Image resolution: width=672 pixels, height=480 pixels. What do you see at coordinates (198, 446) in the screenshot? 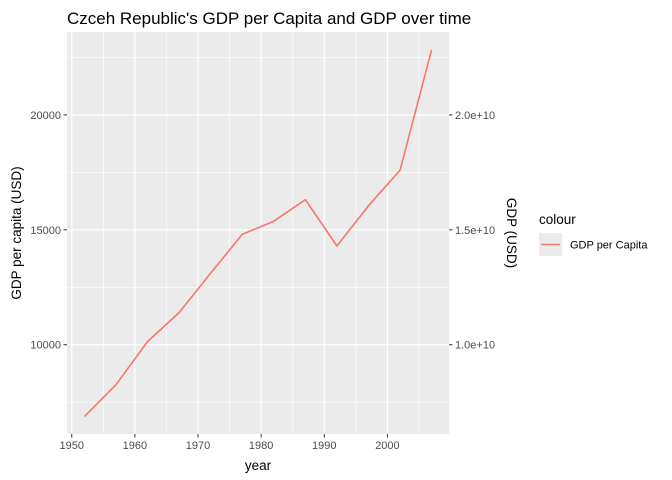
I see `x-tick-label: 1970` at bounding box center [198, 446].